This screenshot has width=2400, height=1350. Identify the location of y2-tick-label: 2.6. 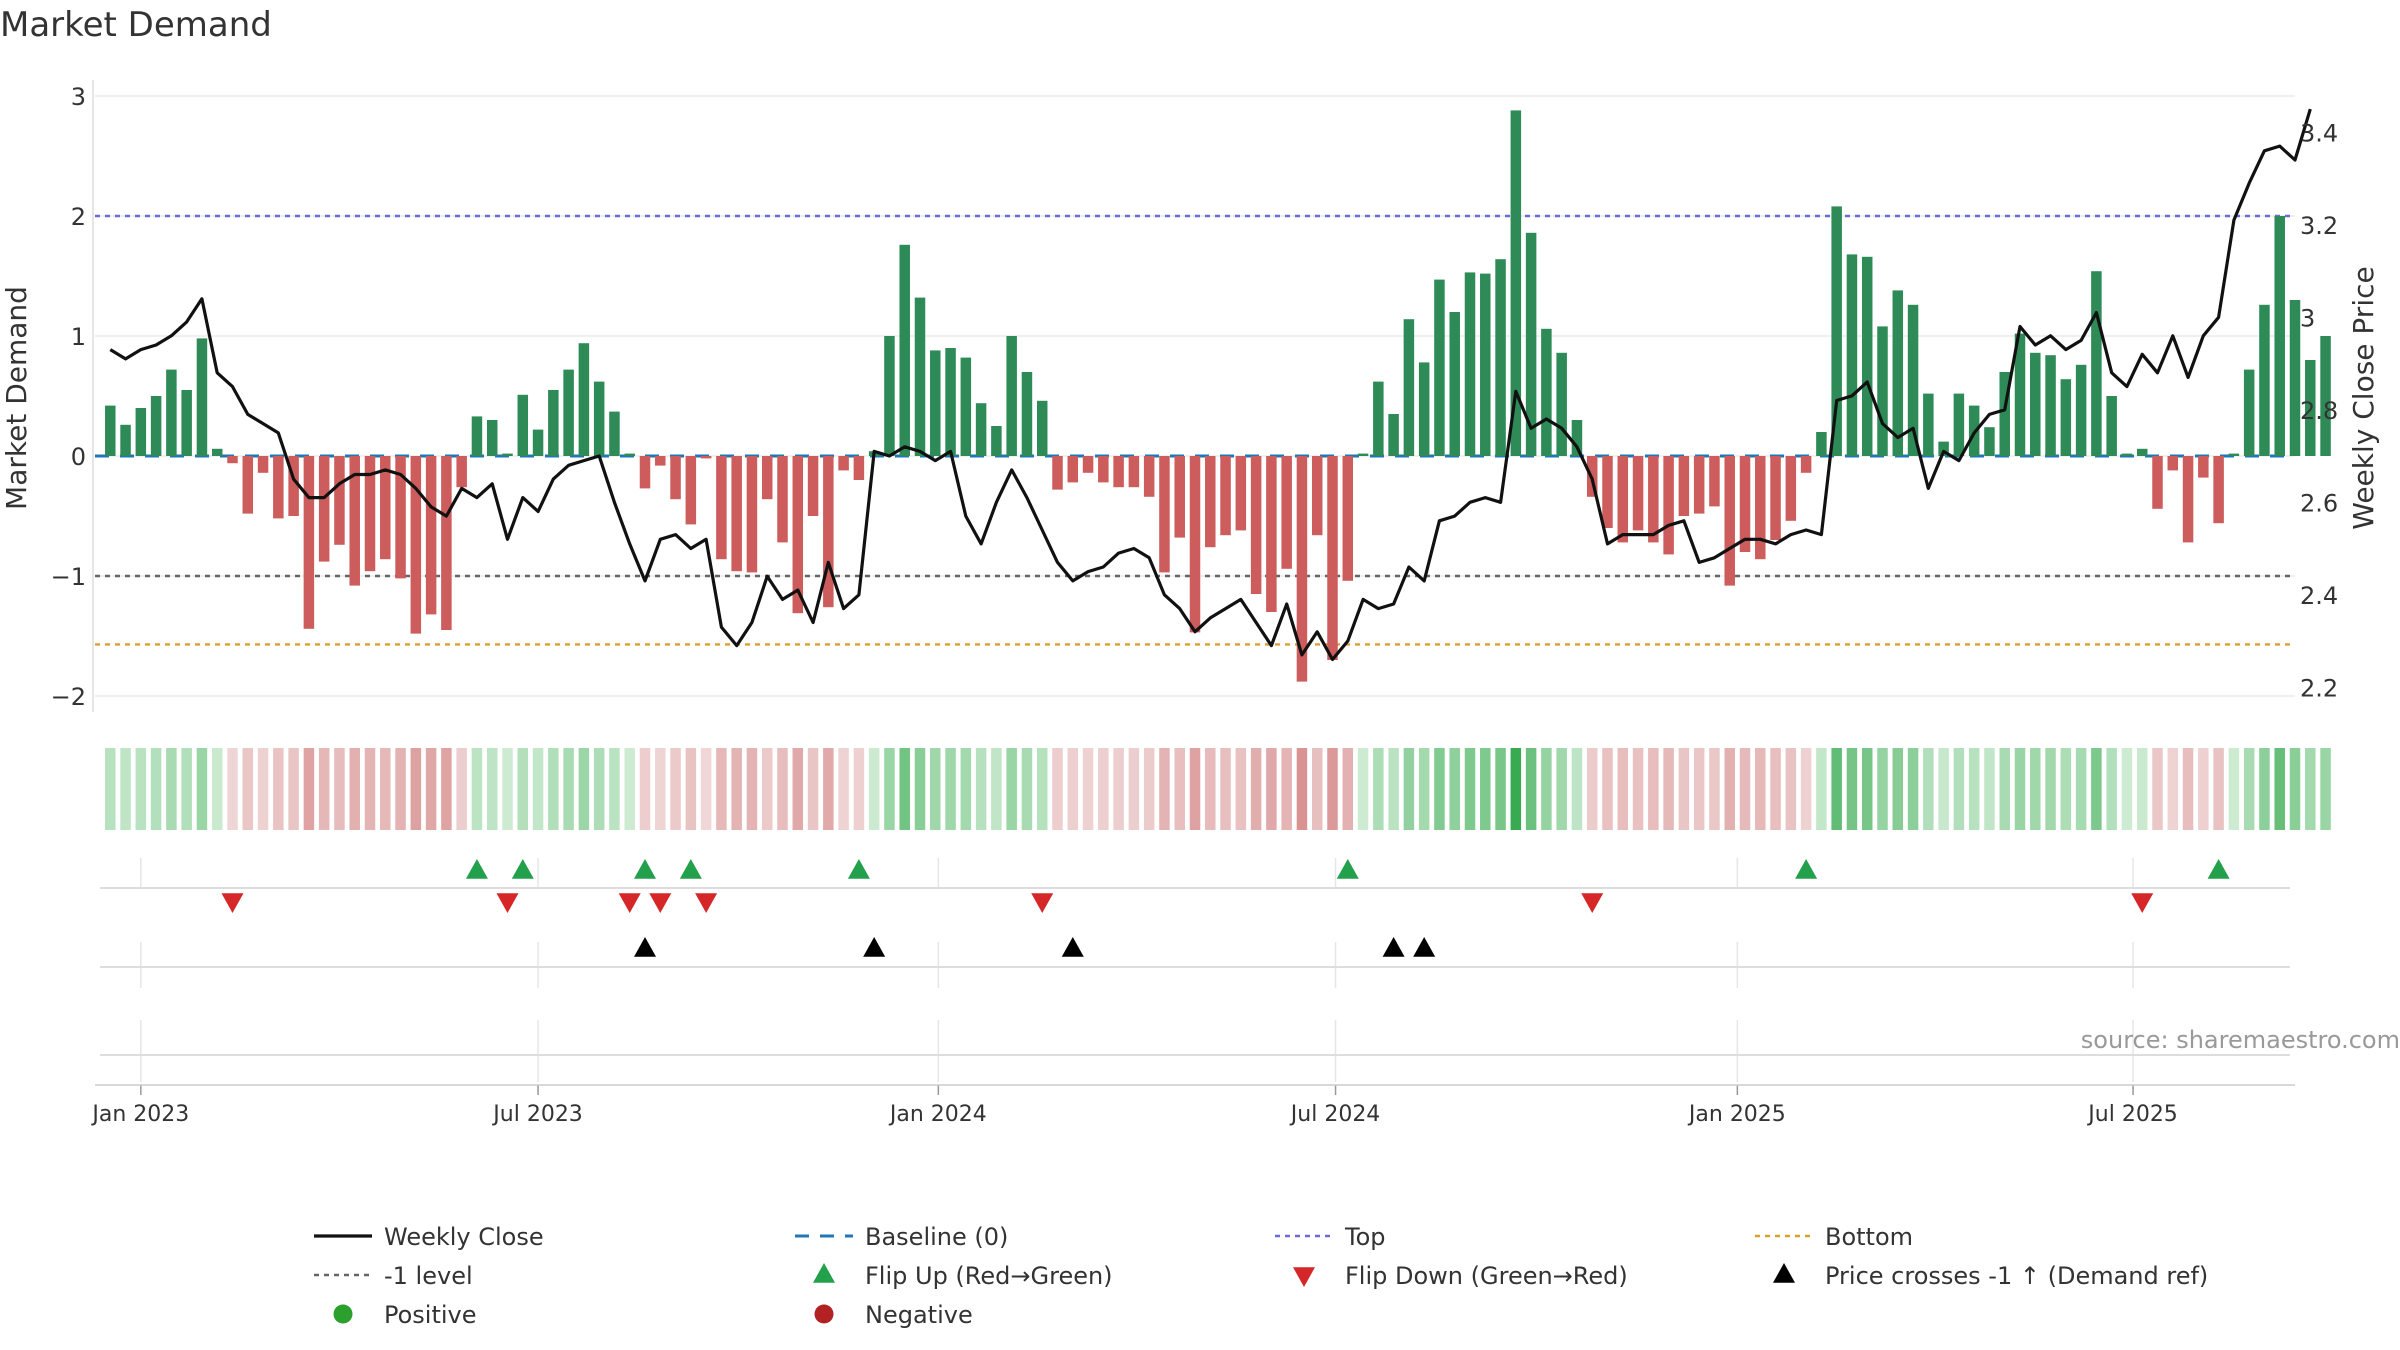
(2319, 503).